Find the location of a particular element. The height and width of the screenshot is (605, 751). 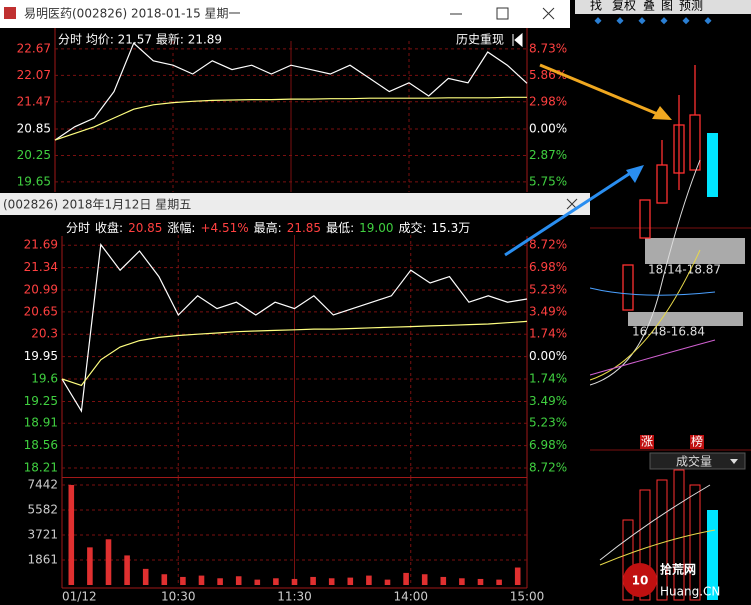

arrow-head is located at coordinates (662, 113).